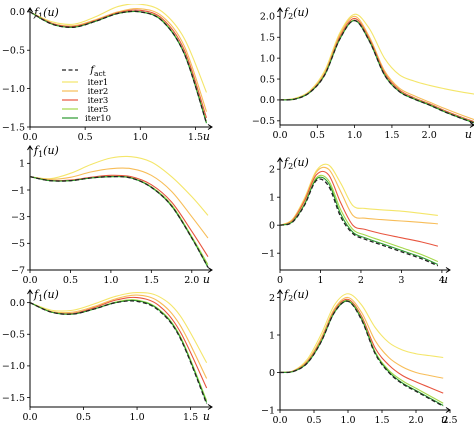 The width and height of the screenshot is (474, 428). Describe the element at coordinates (98, 110) in the screenshot. I see `legend-label-iter5: iter5` at that location.